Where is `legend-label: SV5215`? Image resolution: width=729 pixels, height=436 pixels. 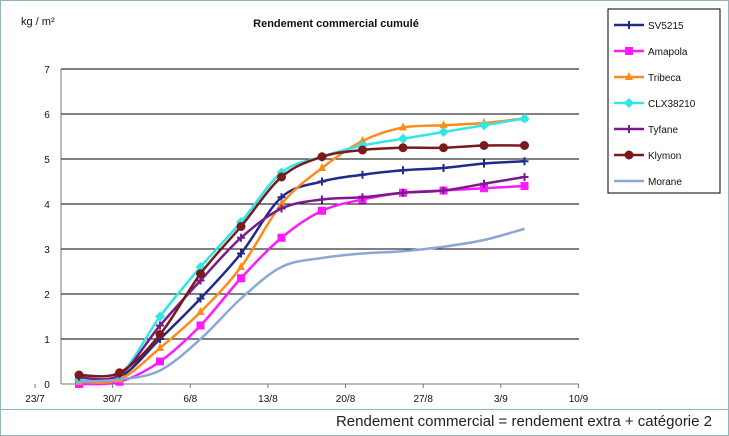
legend-label: SV5215 is located at coordinates (666, 26).